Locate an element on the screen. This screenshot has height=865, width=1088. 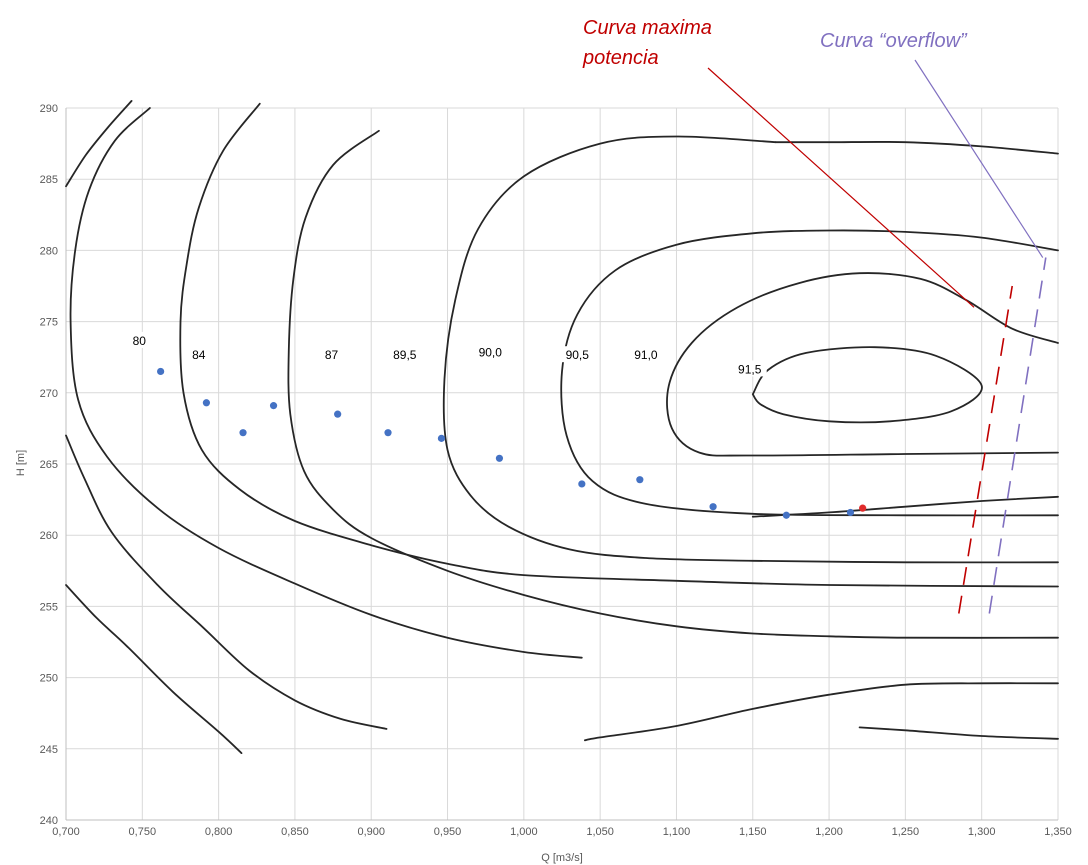
annotations: Curva maxima potencia Curva “overflow” is located at coordinates (813, 162).